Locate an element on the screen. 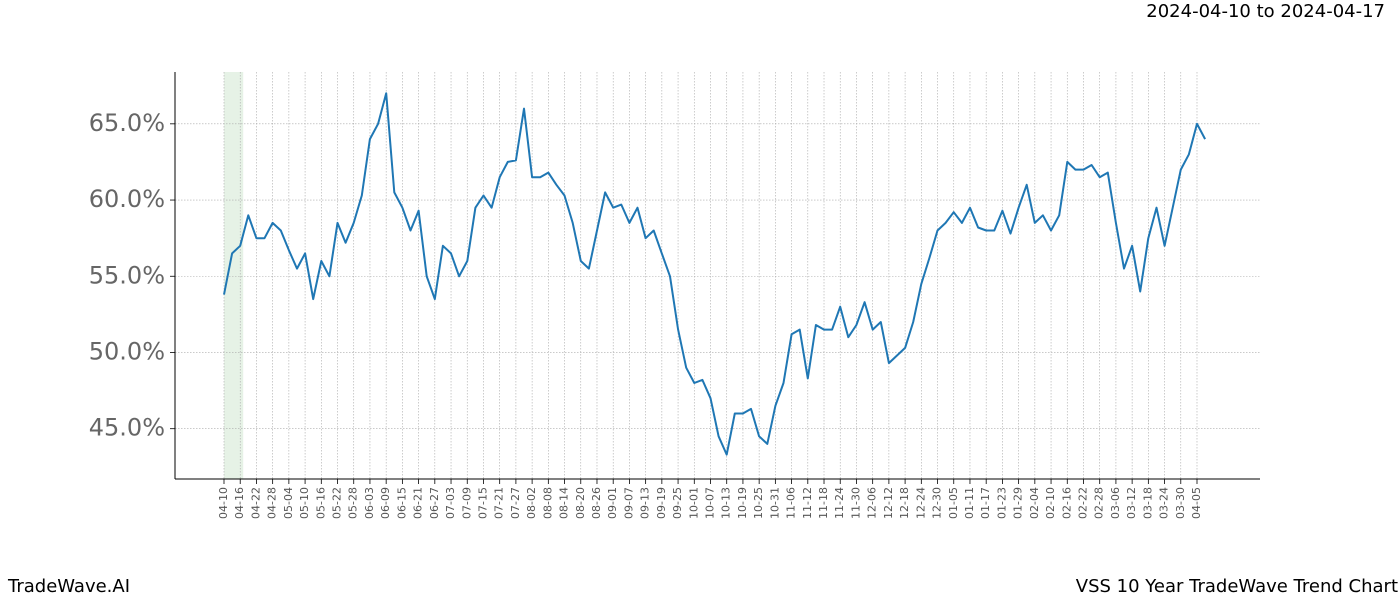 Image resolution: width=1400 pixels, height=600 pixels. x-tick-label: 09-01 is located at coordinates (612, 503).